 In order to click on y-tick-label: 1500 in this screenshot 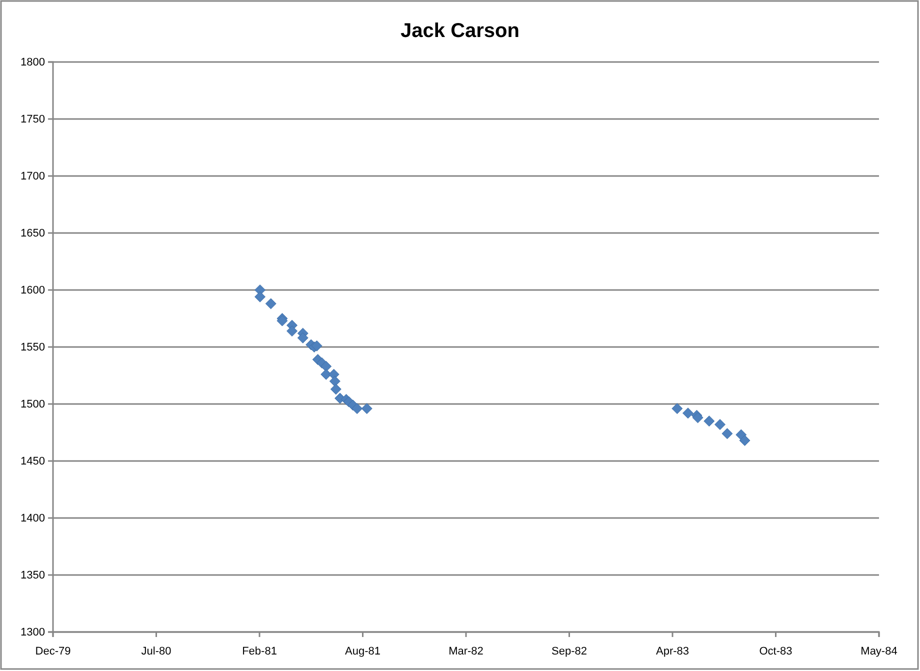, I will do `click(32, 404)`.